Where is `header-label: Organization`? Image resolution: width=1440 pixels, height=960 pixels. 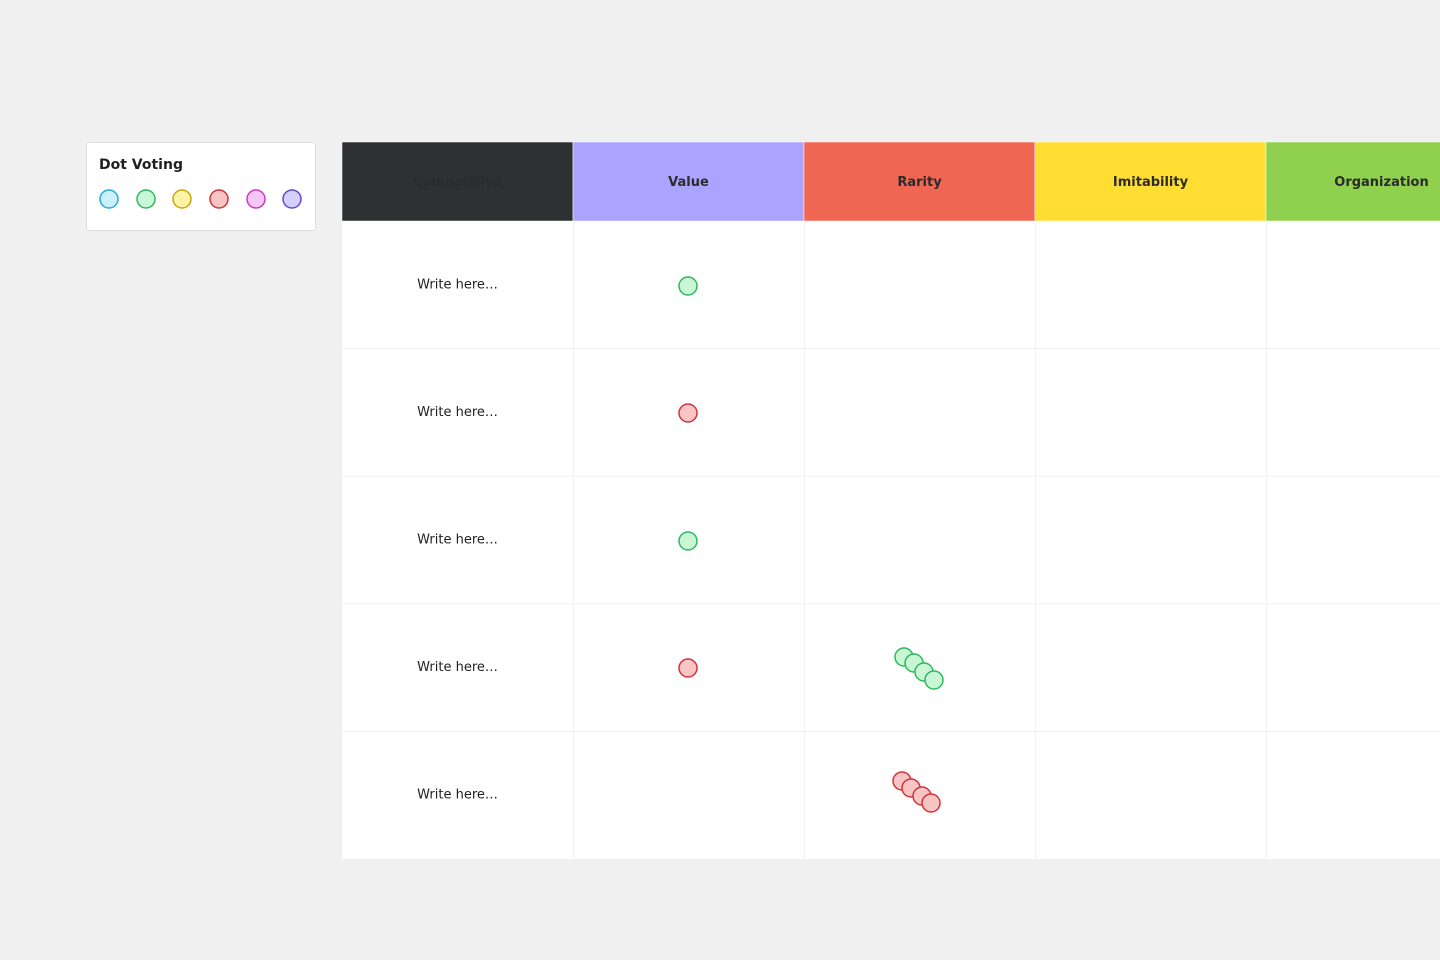 header-label: Organization is located at coordinates (1381, 182).